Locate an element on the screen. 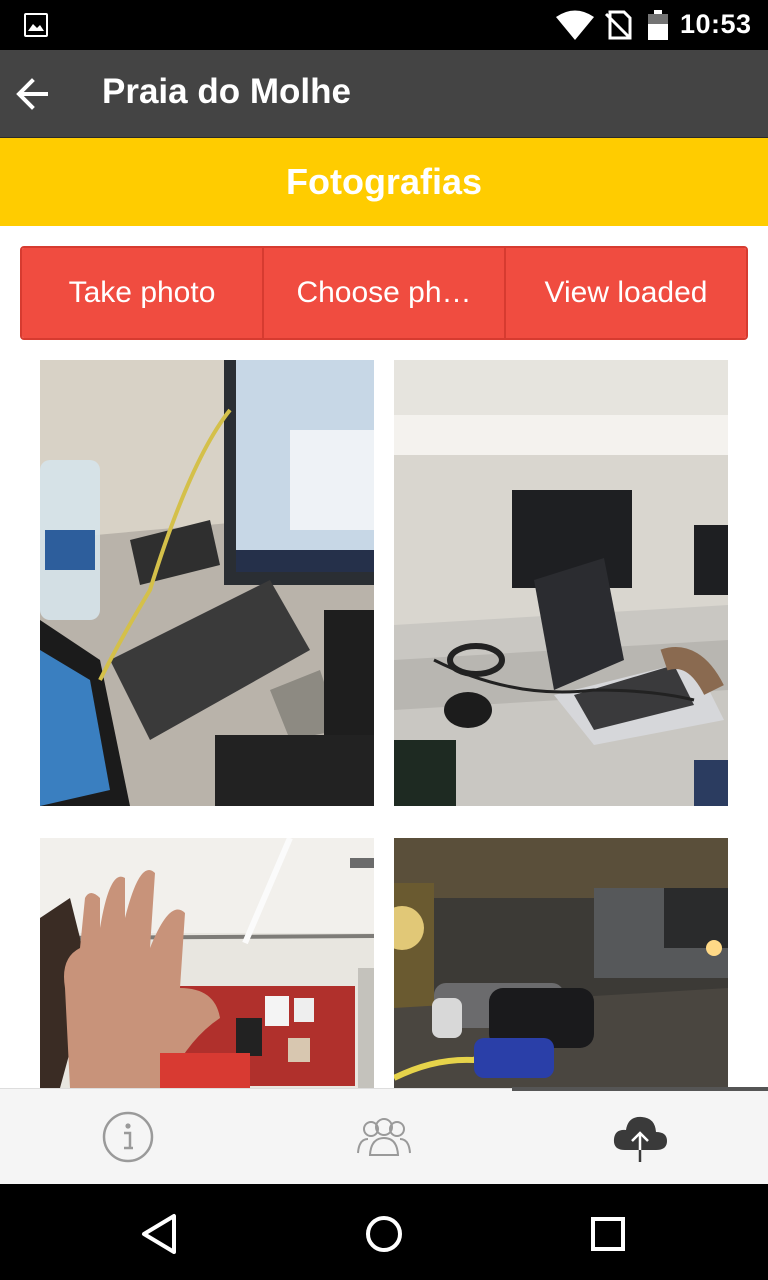  section-title: Fotografias is located at coordinates (383, 181).